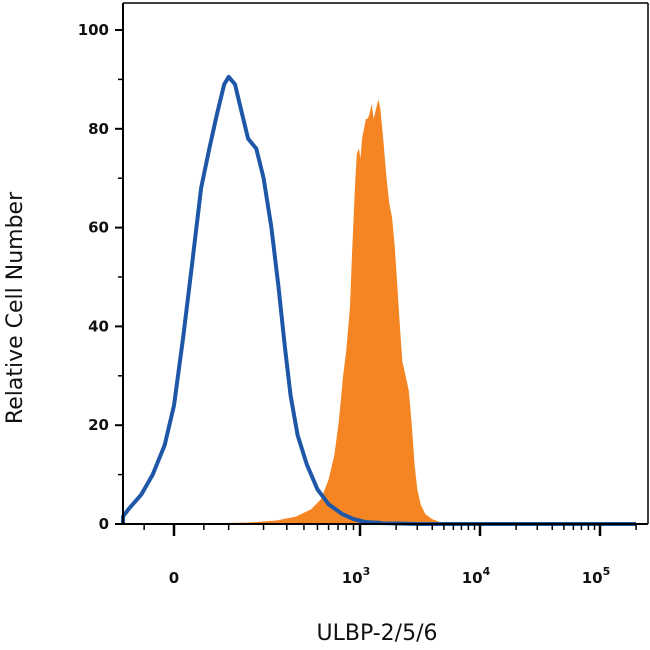  Describe the element at coordinates (596, 576) in the screenshot. I see `x-tick-label: 10⁵` at that location.